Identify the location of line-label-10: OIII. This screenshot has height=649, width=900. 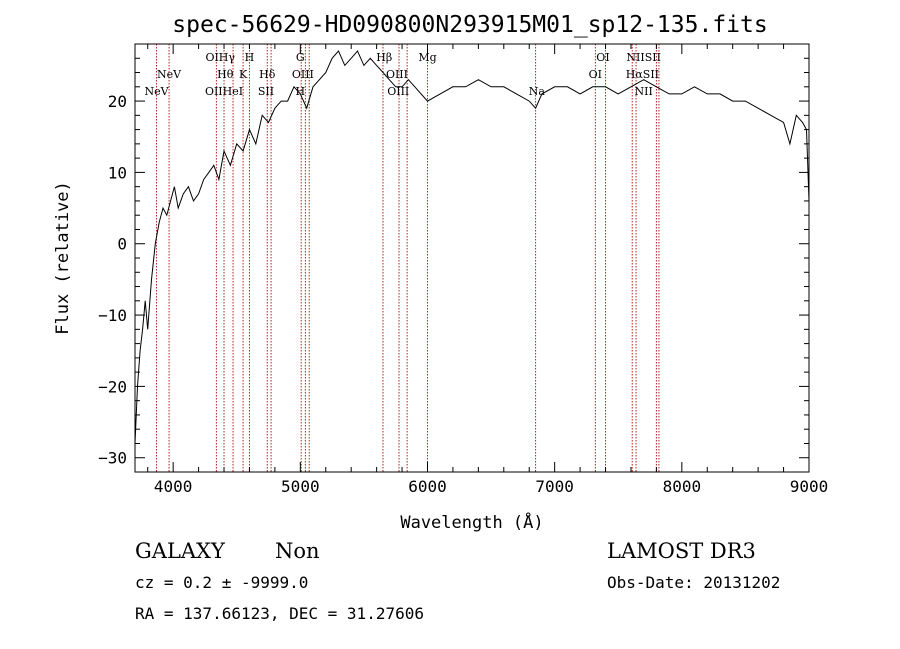
(303, 74).